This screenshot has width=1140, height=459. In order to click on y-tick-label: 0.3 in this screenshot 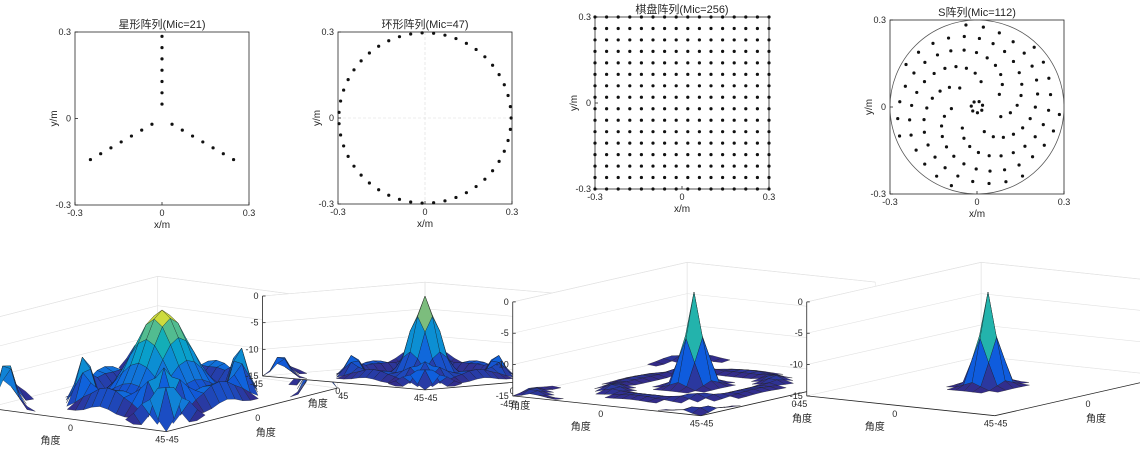, I will do `click(64, 32)`.